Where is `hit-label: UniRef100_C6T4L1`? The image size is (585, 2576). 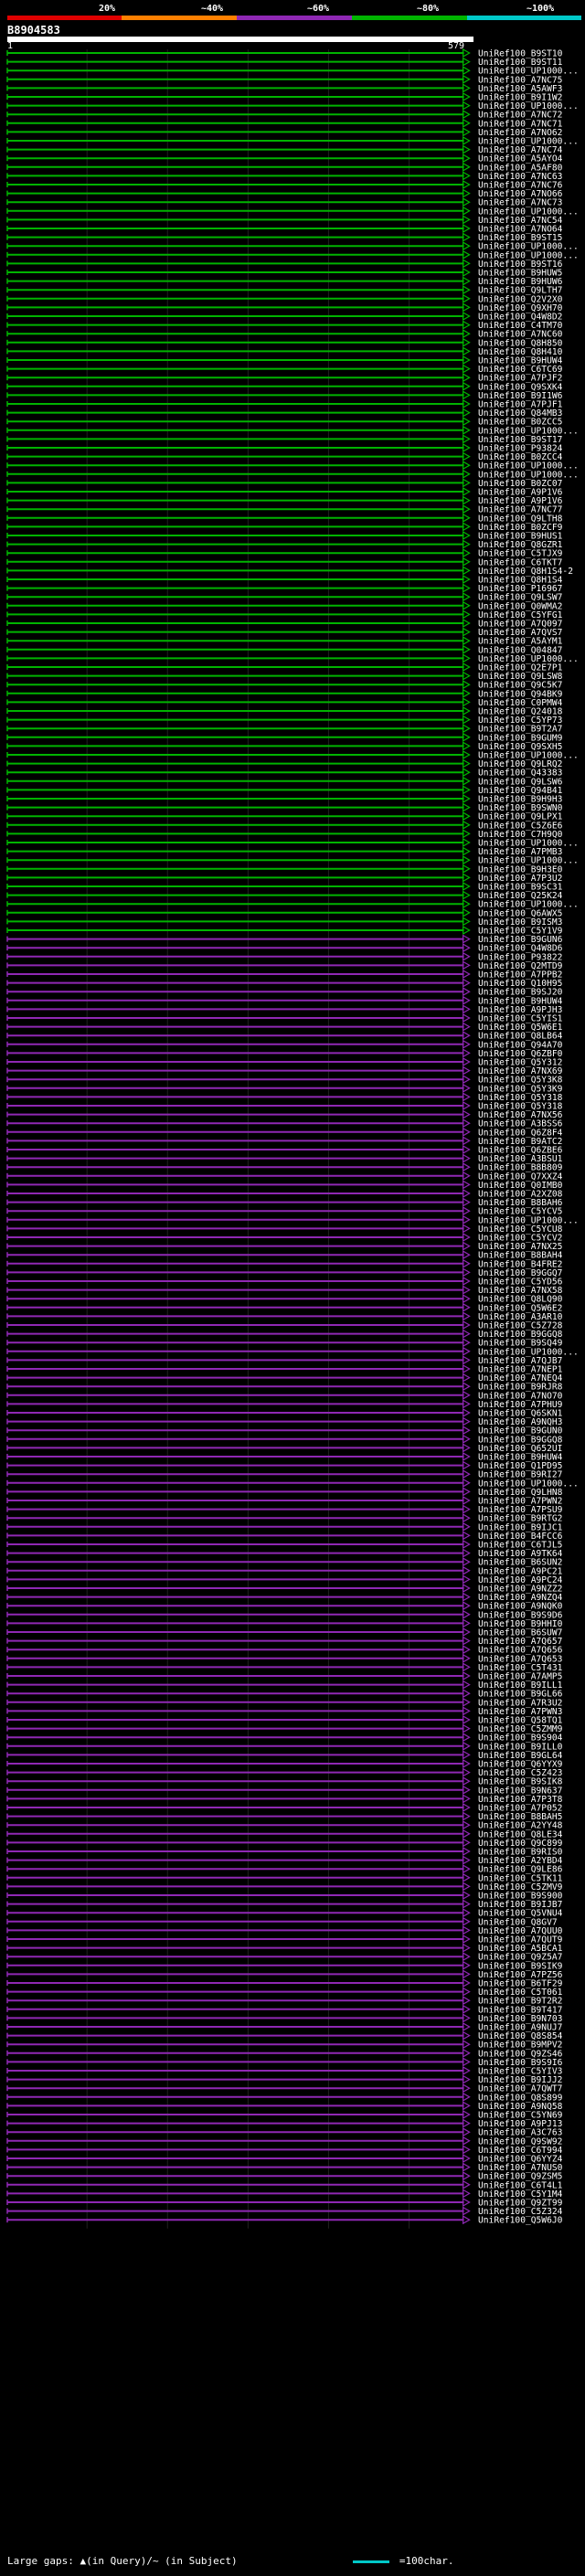 hit-label: UniRef100_C6T4L1 is located at coordinates (520, 2185).